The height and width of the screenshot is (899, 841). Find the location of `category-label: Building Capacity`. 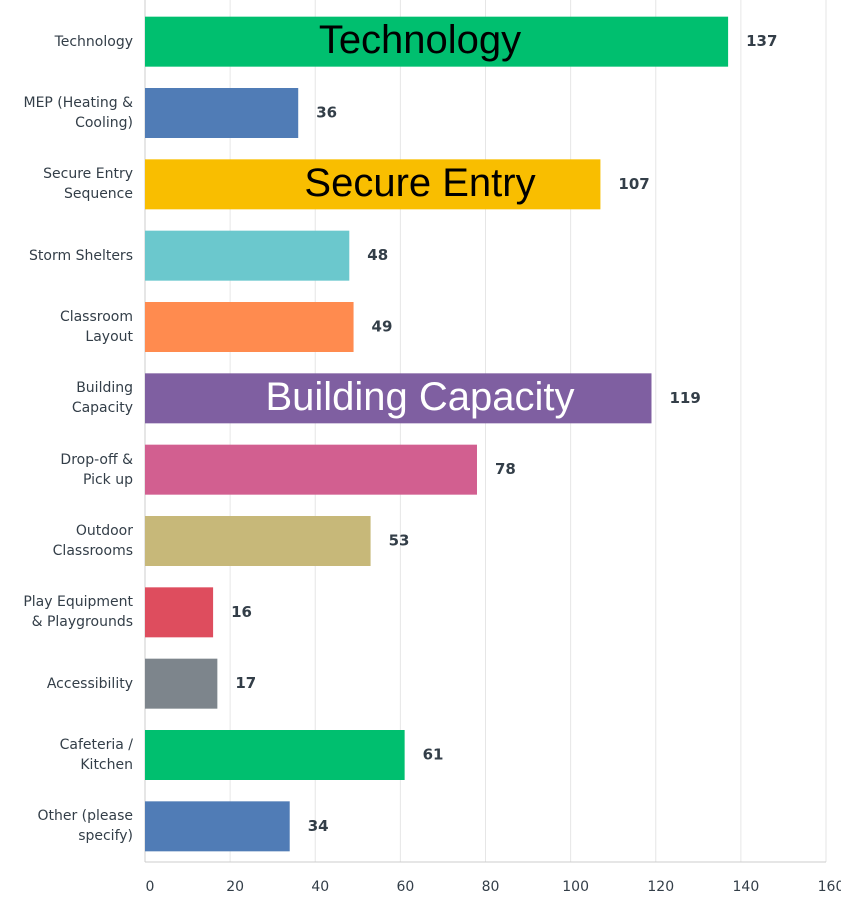

category-label: Building Capacity is located at coordinates (102, 398).